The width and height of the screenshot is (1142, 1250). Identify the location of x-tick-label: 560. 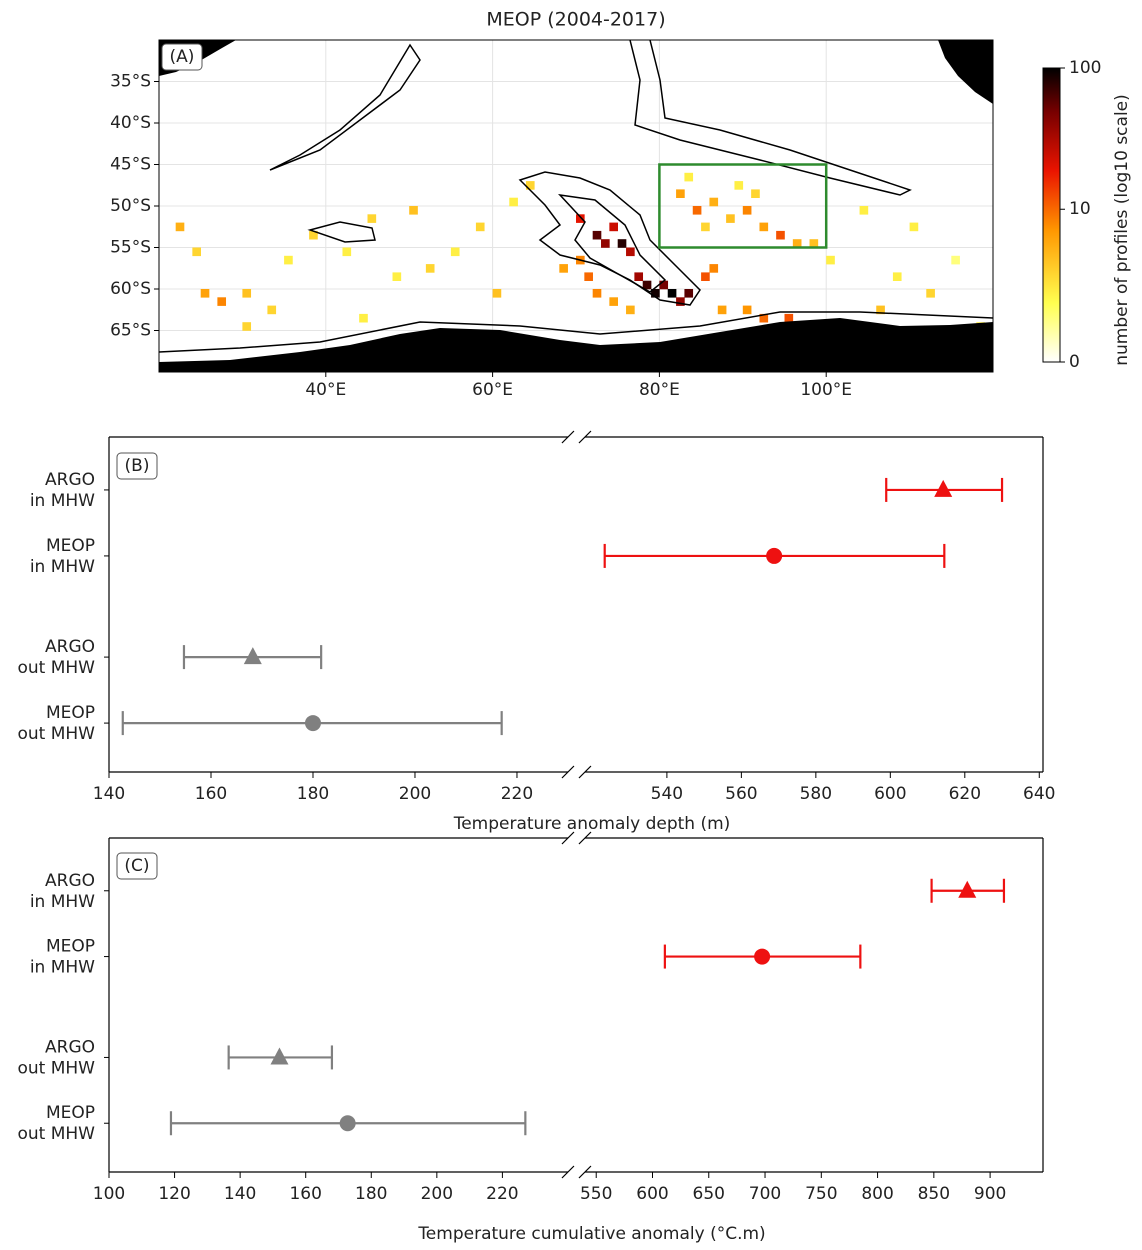
(741, 794).